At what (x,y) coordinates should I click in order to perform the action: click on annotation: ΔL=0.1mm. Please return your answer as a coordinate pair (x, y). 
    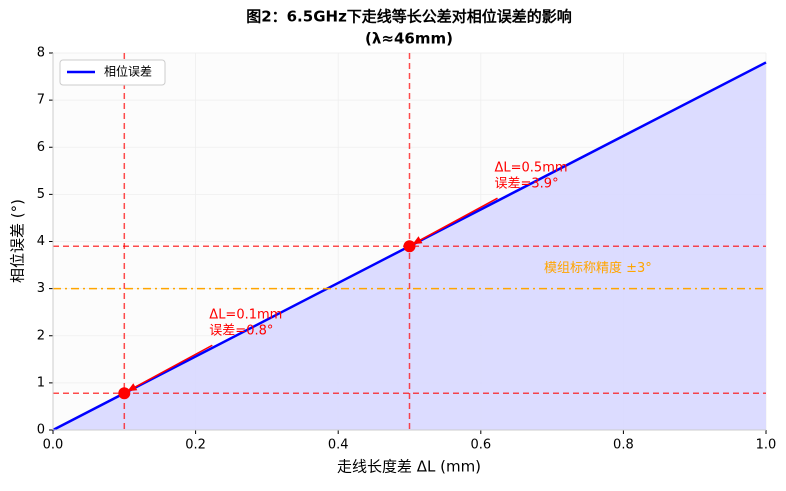
    Looking at the image, I should click on (245, 315).